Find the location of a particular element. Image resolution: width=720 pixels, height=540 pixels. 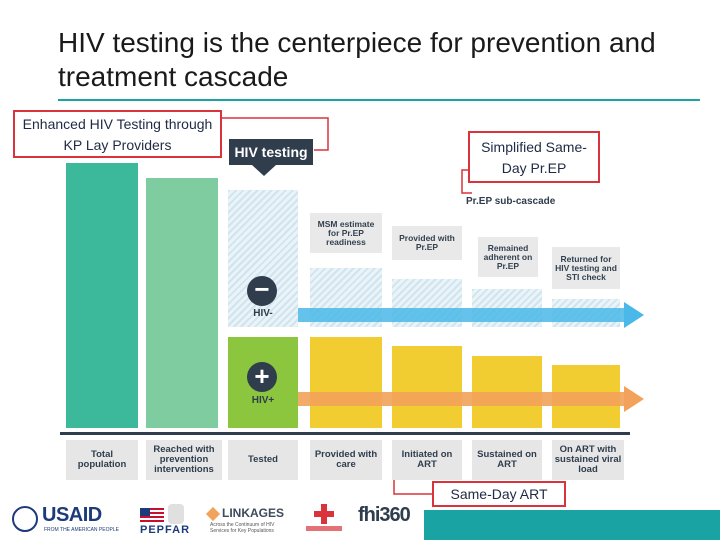

linkages-icon is located at coordinates (213, 514).